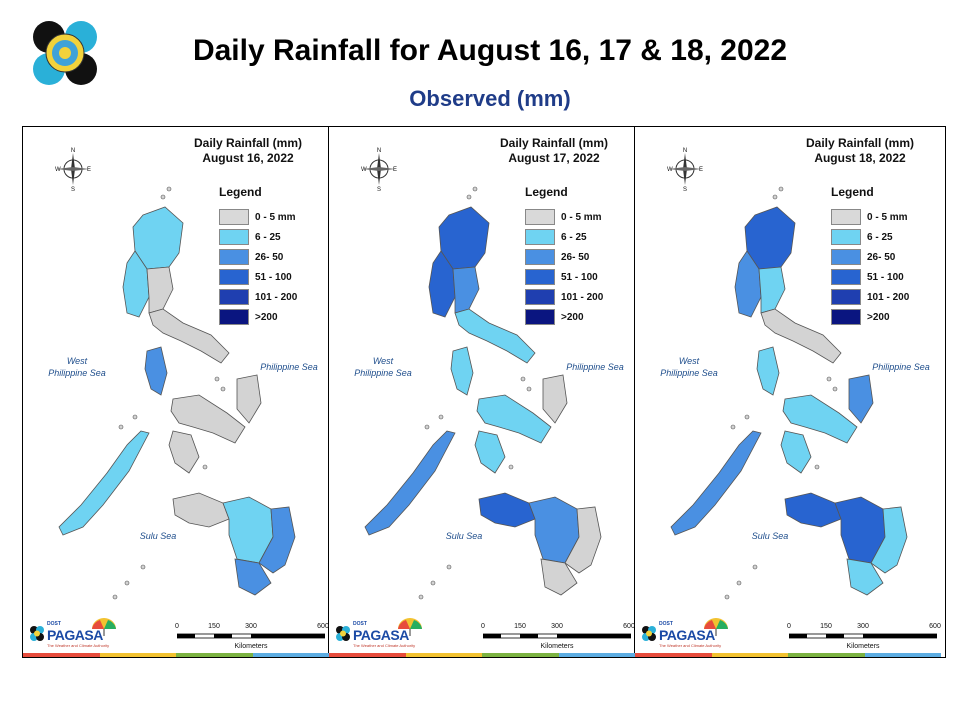 This screenshot has width=960, height=720. Describe the element at coordinates (887, 217) in the screenshot. I see `legend-label: 0 - 5 mm` at that location.